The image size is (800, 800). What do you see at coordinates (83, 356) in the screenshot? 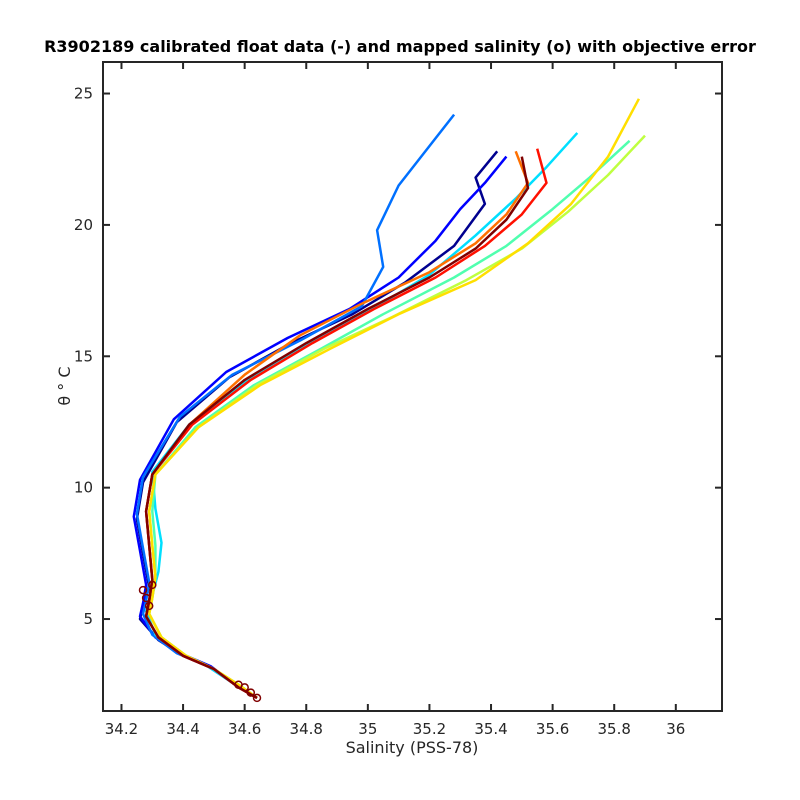
I see `y-tick-label: 15` at bounding box center [83, 356].